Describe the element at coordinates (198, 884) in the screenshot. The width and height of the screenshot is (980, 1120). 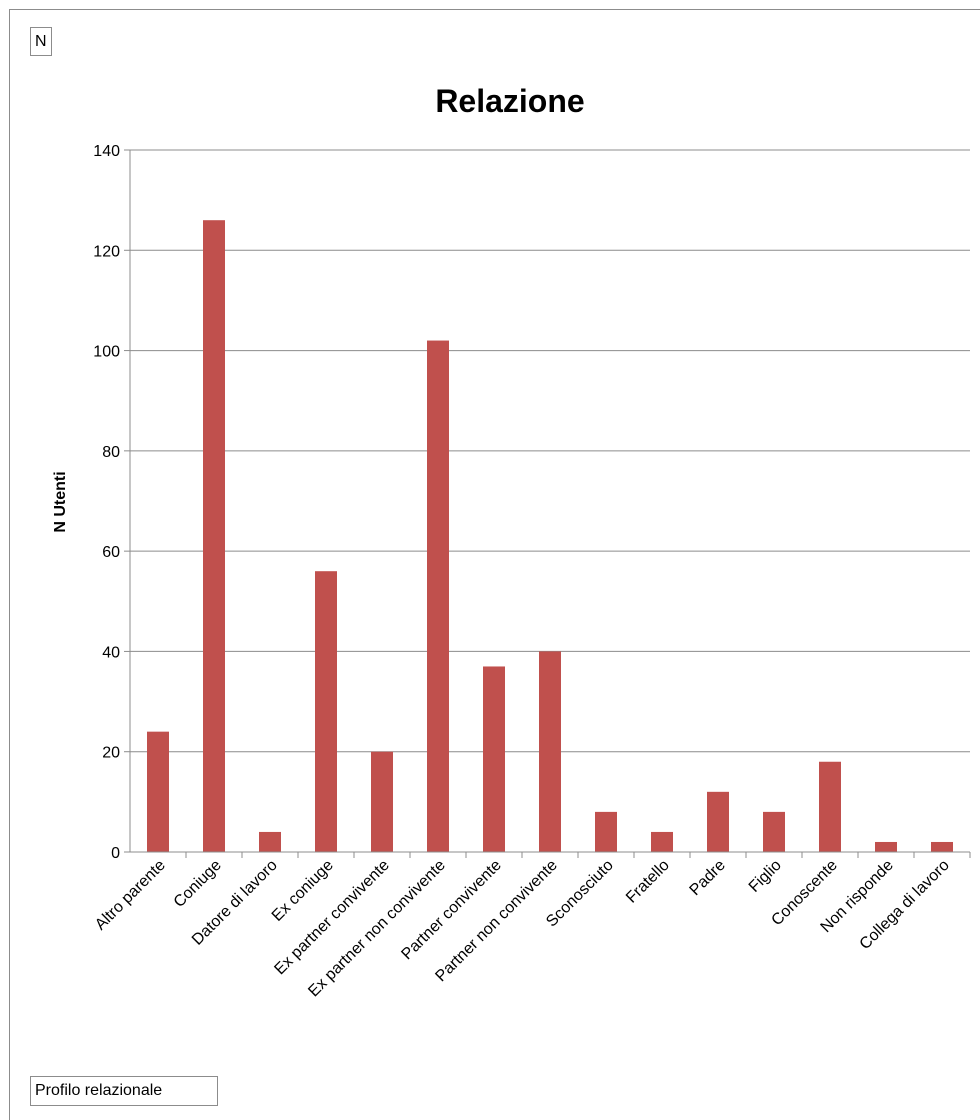
I see `x-tick-label: Coniuge` at that location.